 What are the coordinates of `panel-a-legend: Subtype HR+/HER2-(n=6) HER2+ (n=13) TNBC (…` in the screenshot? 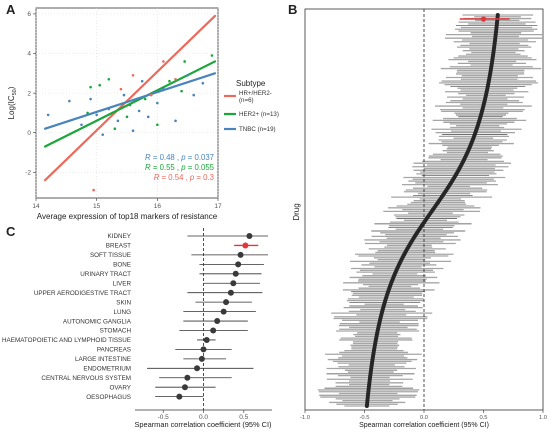 It's located at (251, 106).